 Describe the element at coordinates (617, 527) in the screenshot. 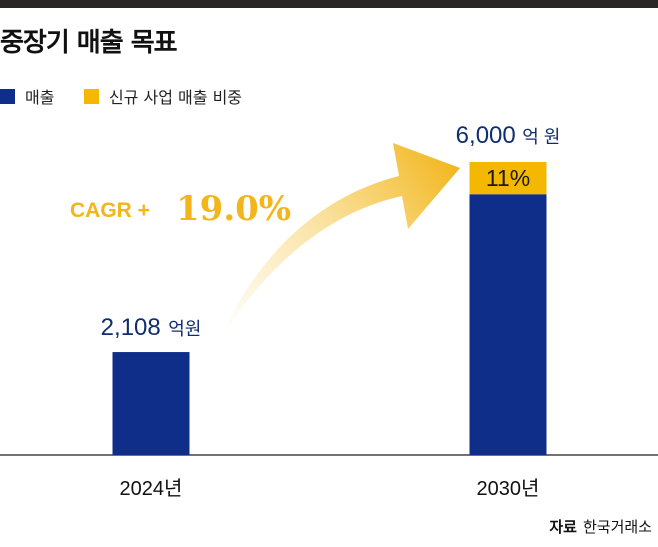

I see `source-value: 한국거래소` at that location.